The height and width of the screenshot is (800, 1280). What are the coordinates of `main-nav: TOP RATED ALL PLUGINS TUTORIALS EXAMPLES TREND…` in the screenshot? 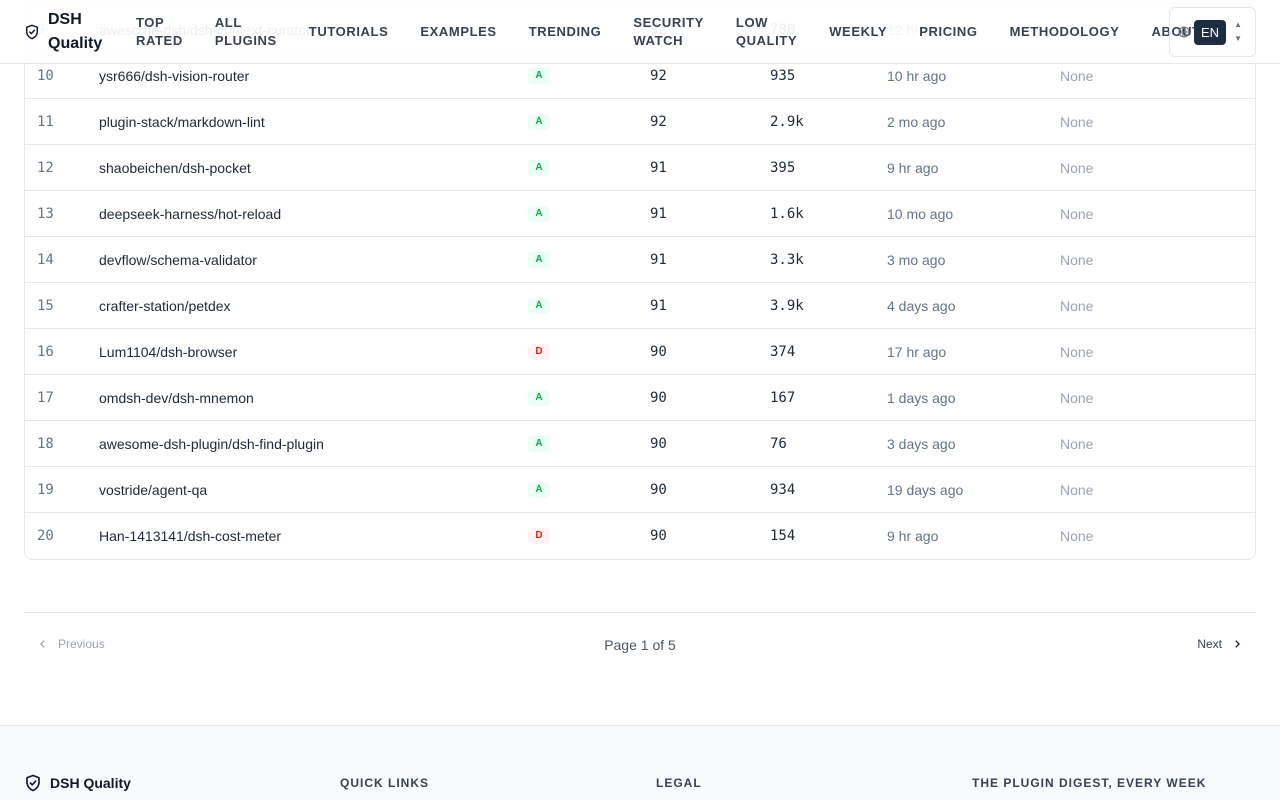 It's located at (668, 32).